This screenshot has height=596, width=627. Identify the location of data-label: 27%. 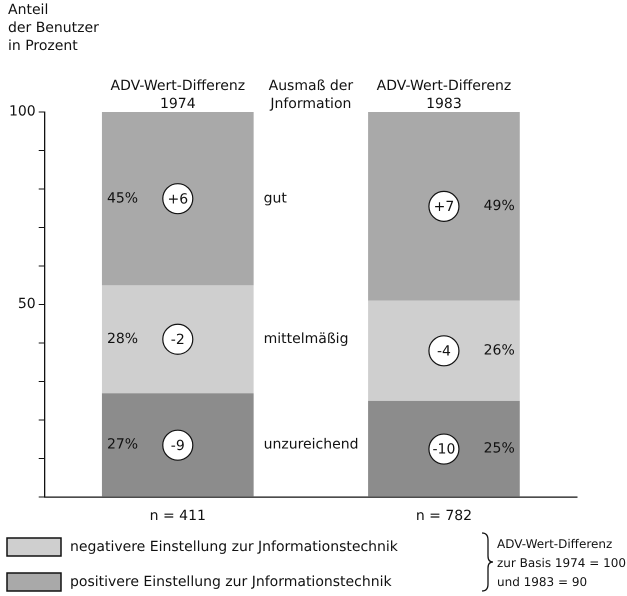
(122, 444).